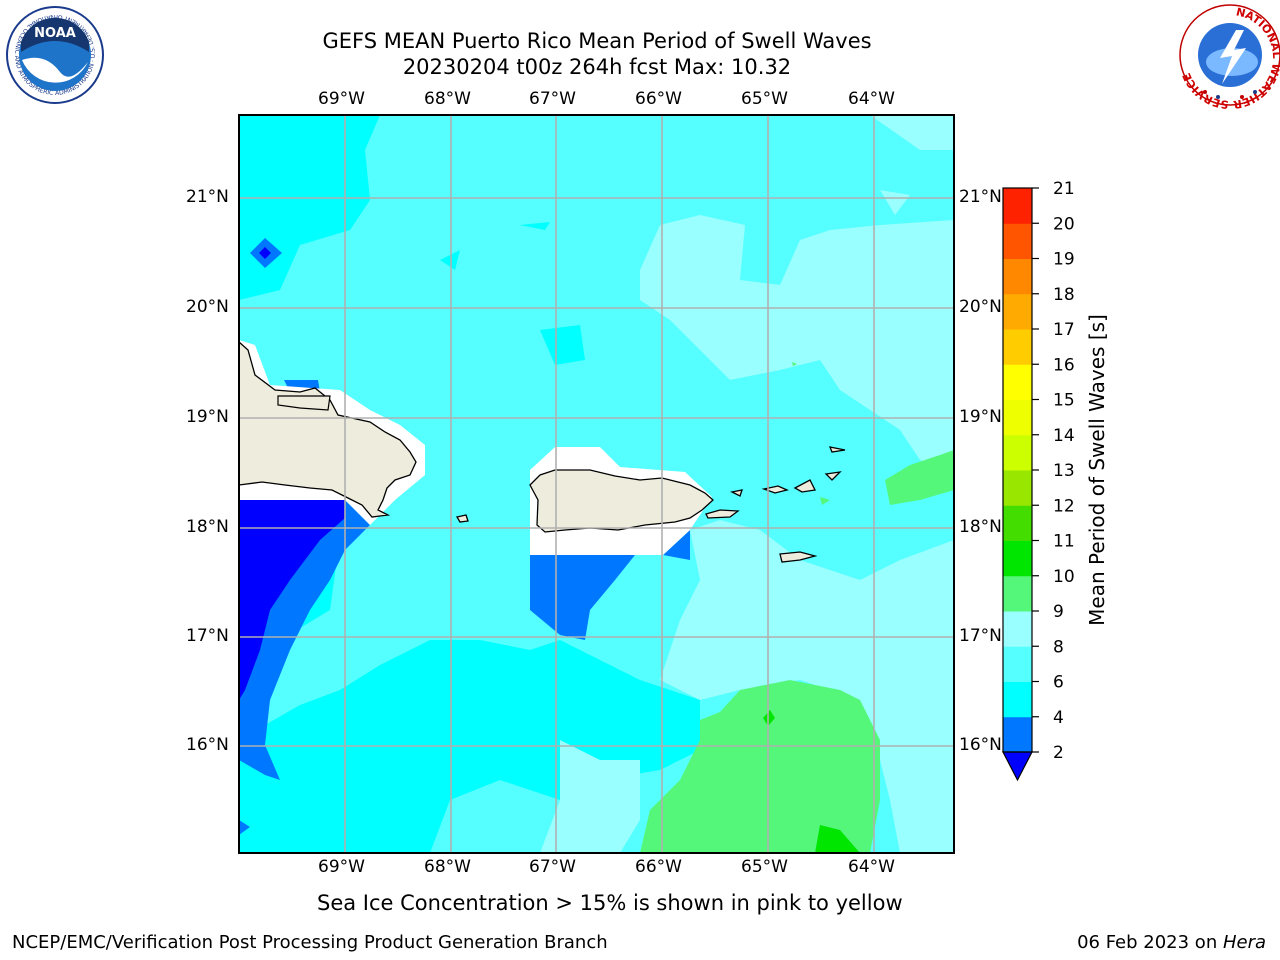 The height and width of the screenshot is (960, 1280). I want to click on lat-label-left-16n: 16°N, so click(207, 745).